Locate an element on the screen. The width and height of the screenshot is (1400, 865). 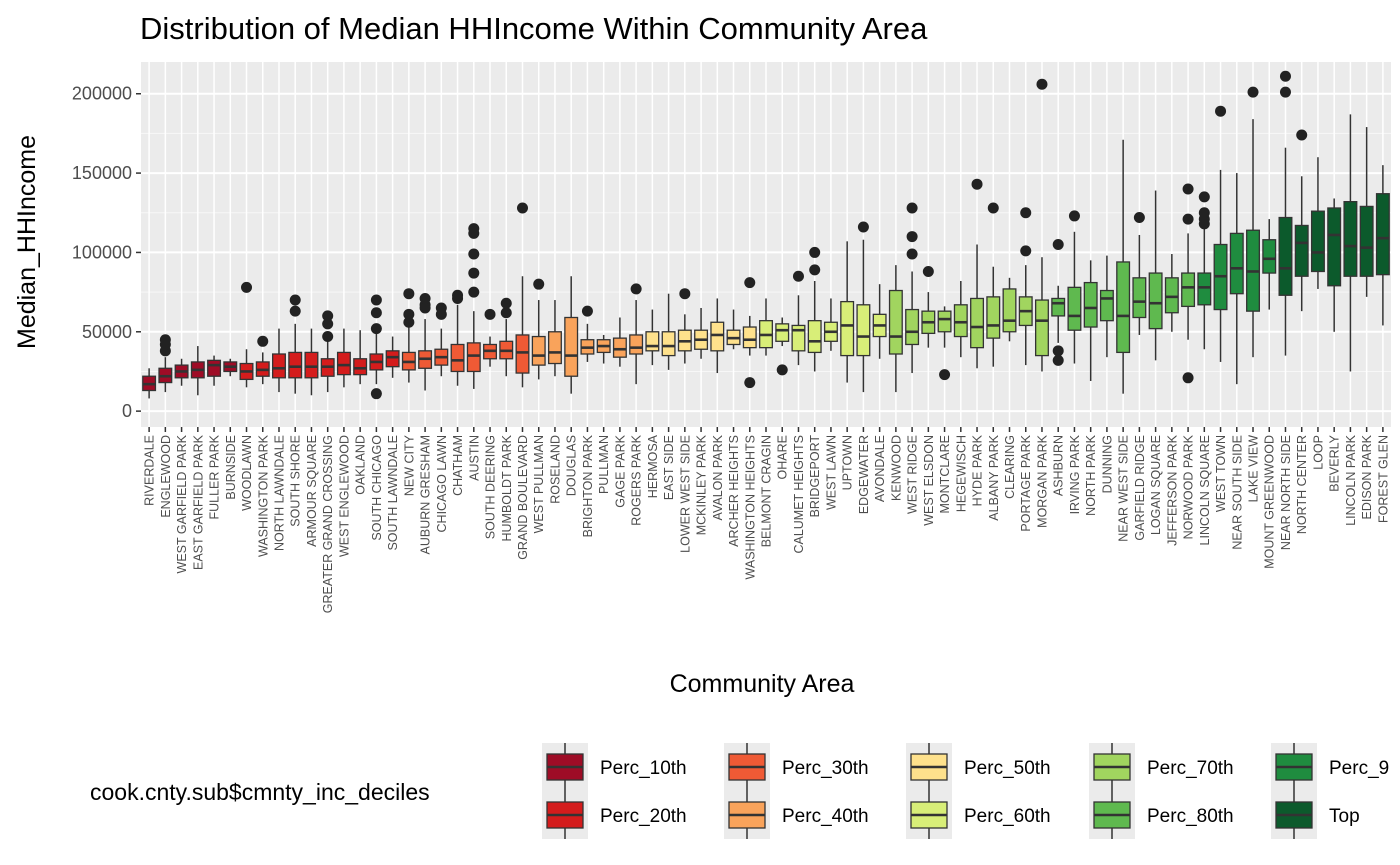
legend-item-top: Top is located at coordinates (1315, 815).